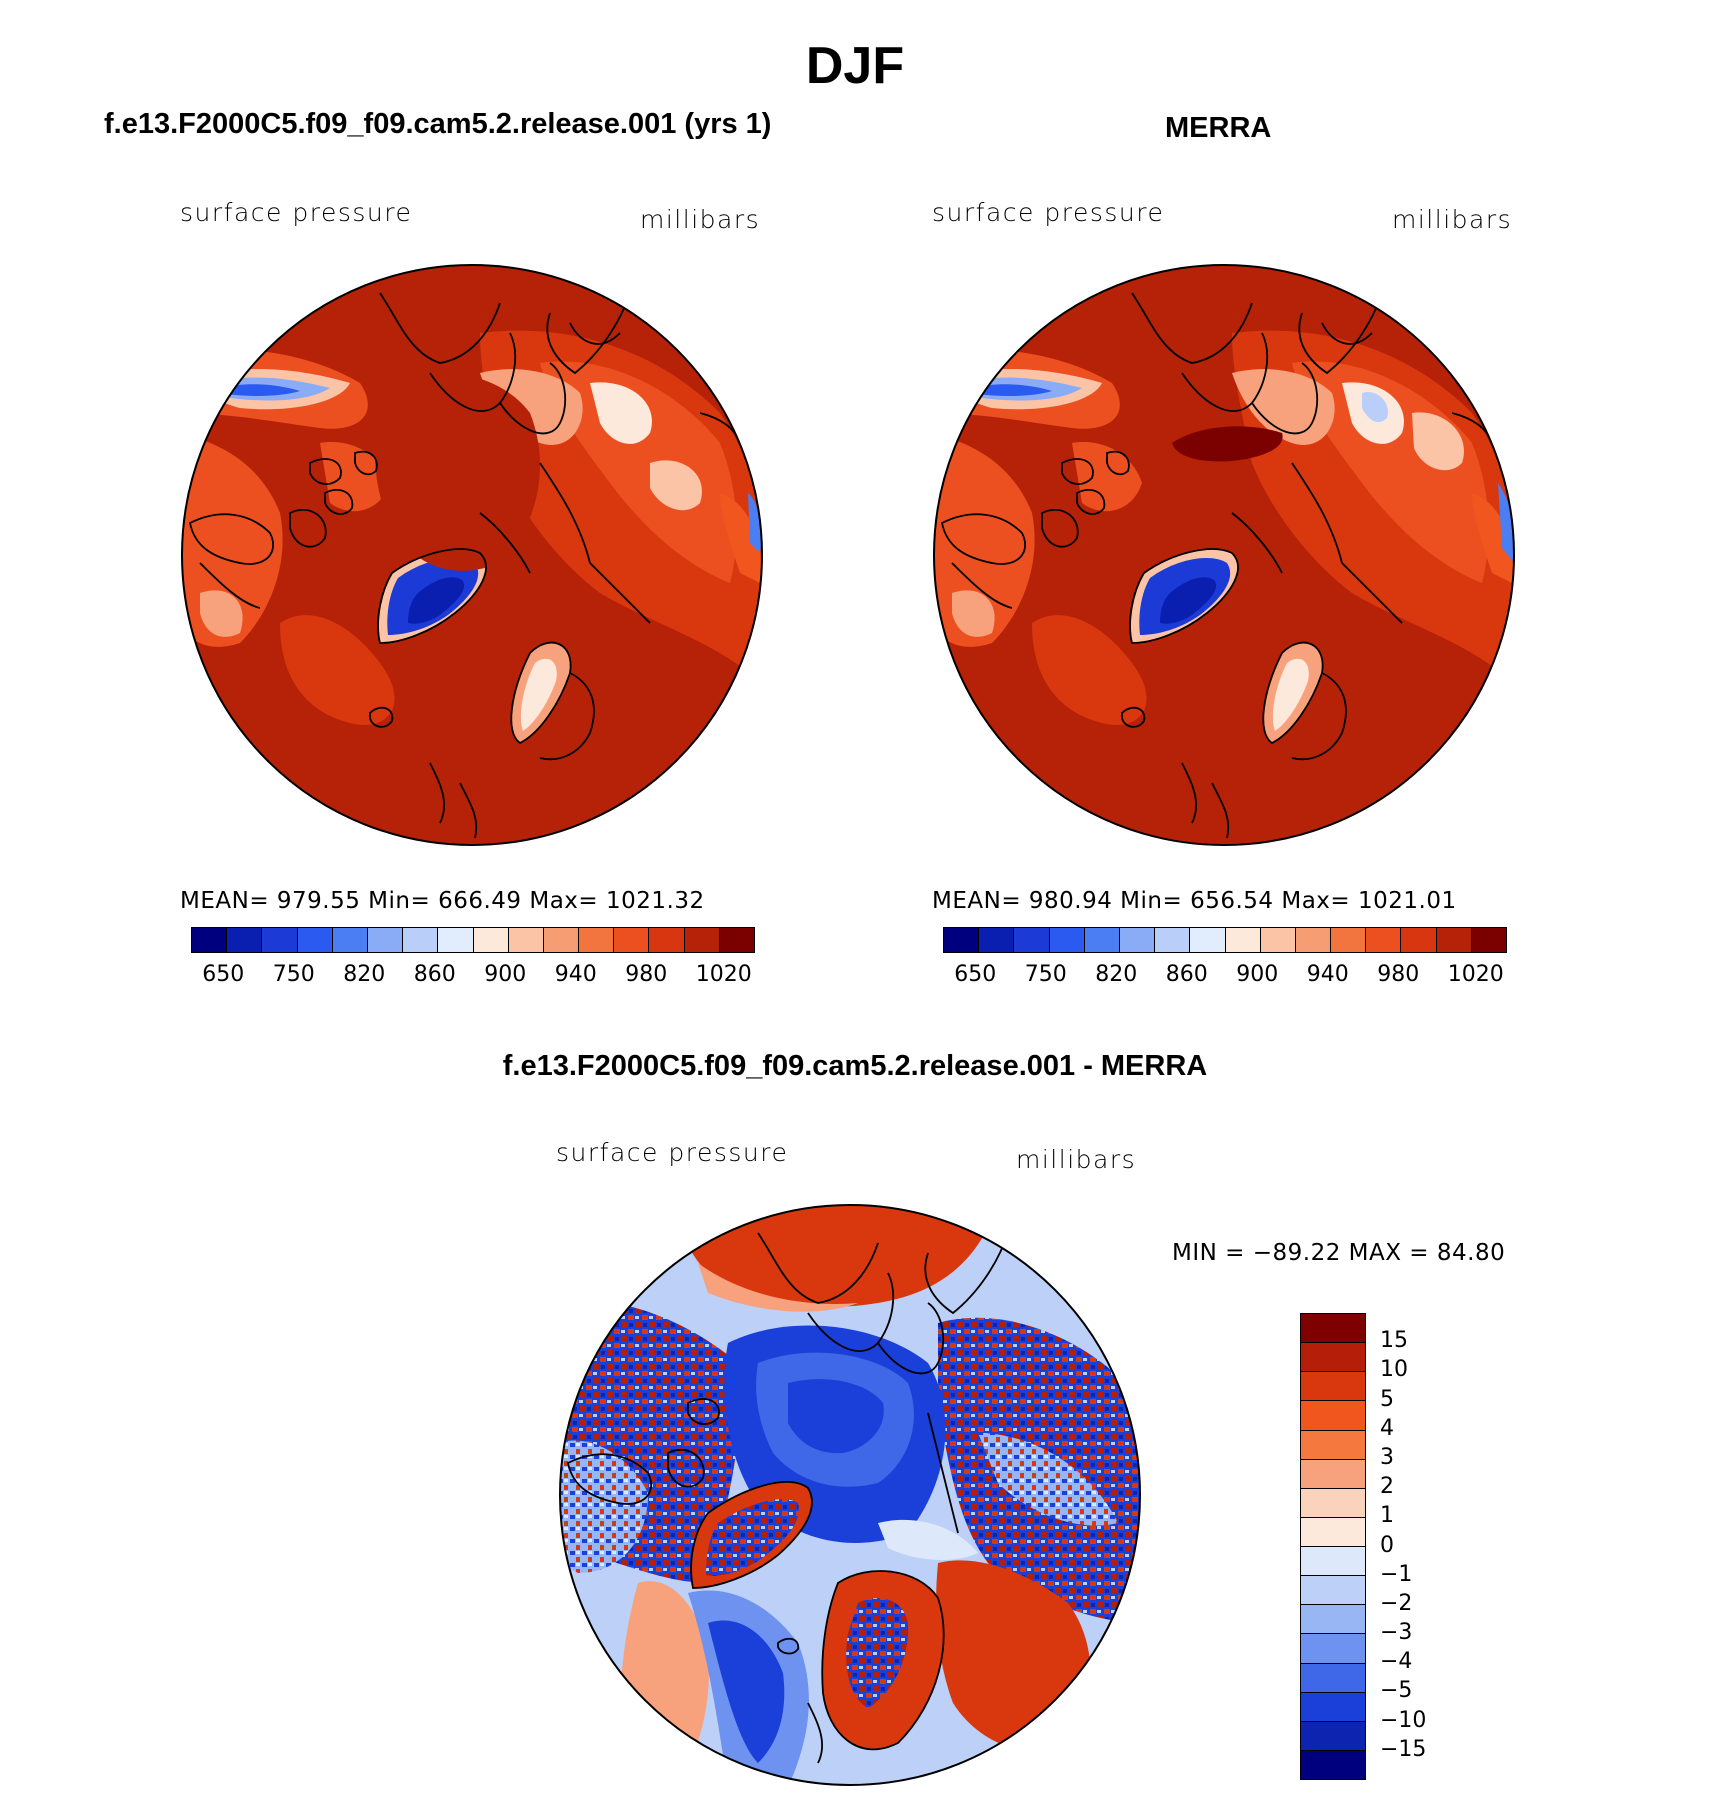 Image resolution: width=1710 pixels, height=1805 pixels. What do you see at coordinates (1430, 1546) in the screenshot?
I see `panel3-colorbar-labels: 15 10 5 4 3 2 1 0 −1 −2 −3 −4 −5 −10 −15` at bounding box center [1430, 1546].